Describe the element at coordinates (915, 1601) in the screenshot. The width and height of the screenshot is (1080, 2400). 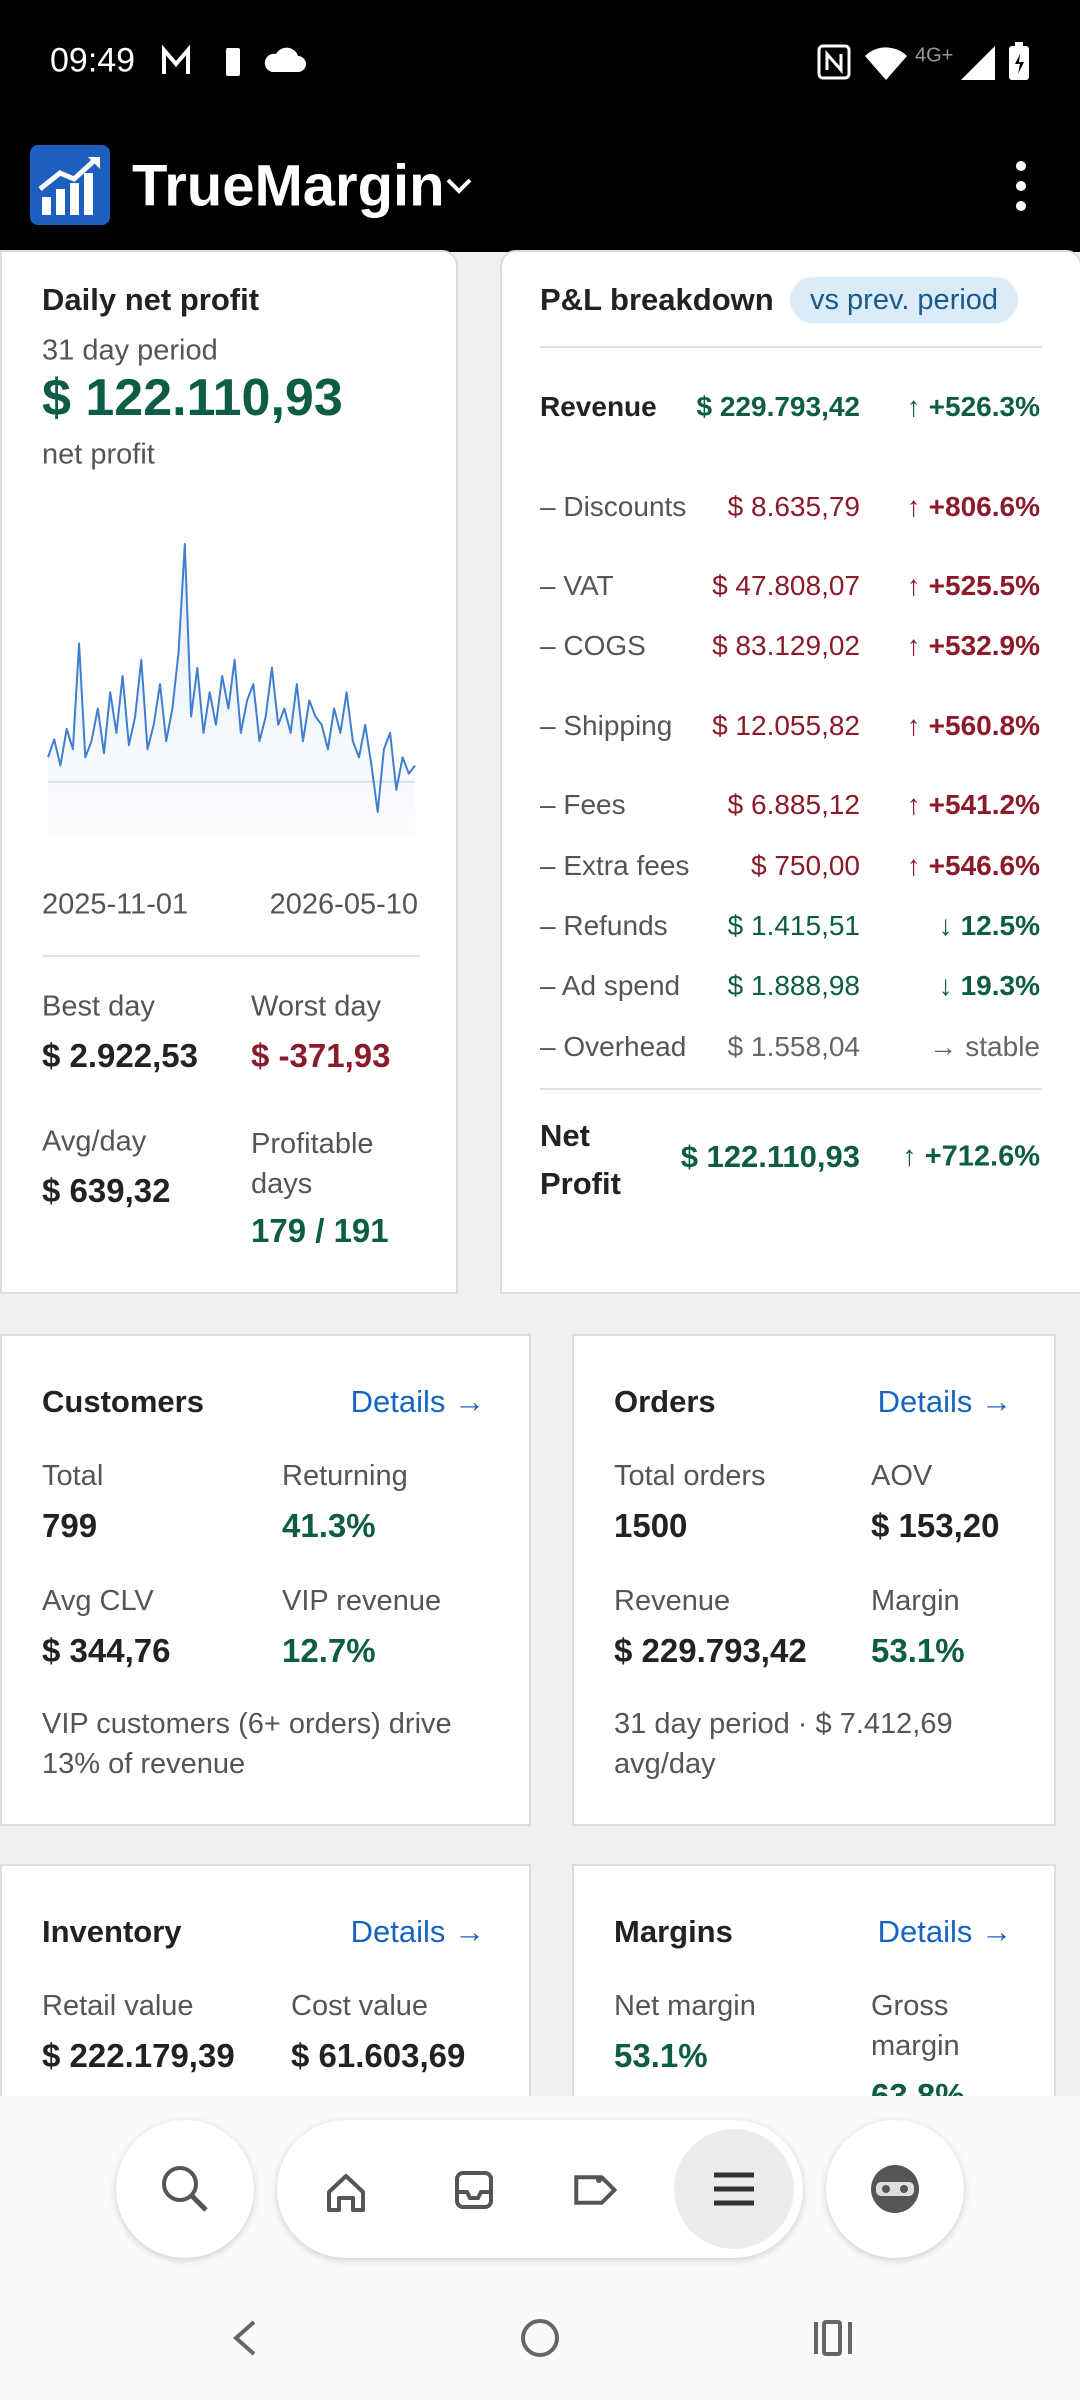
I see `stat-label: Margin` at that location.